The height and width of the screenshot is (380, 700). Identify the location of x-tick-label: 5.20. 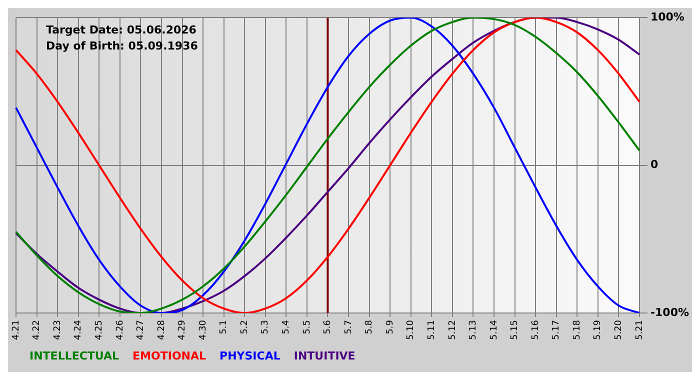
(619, 330).